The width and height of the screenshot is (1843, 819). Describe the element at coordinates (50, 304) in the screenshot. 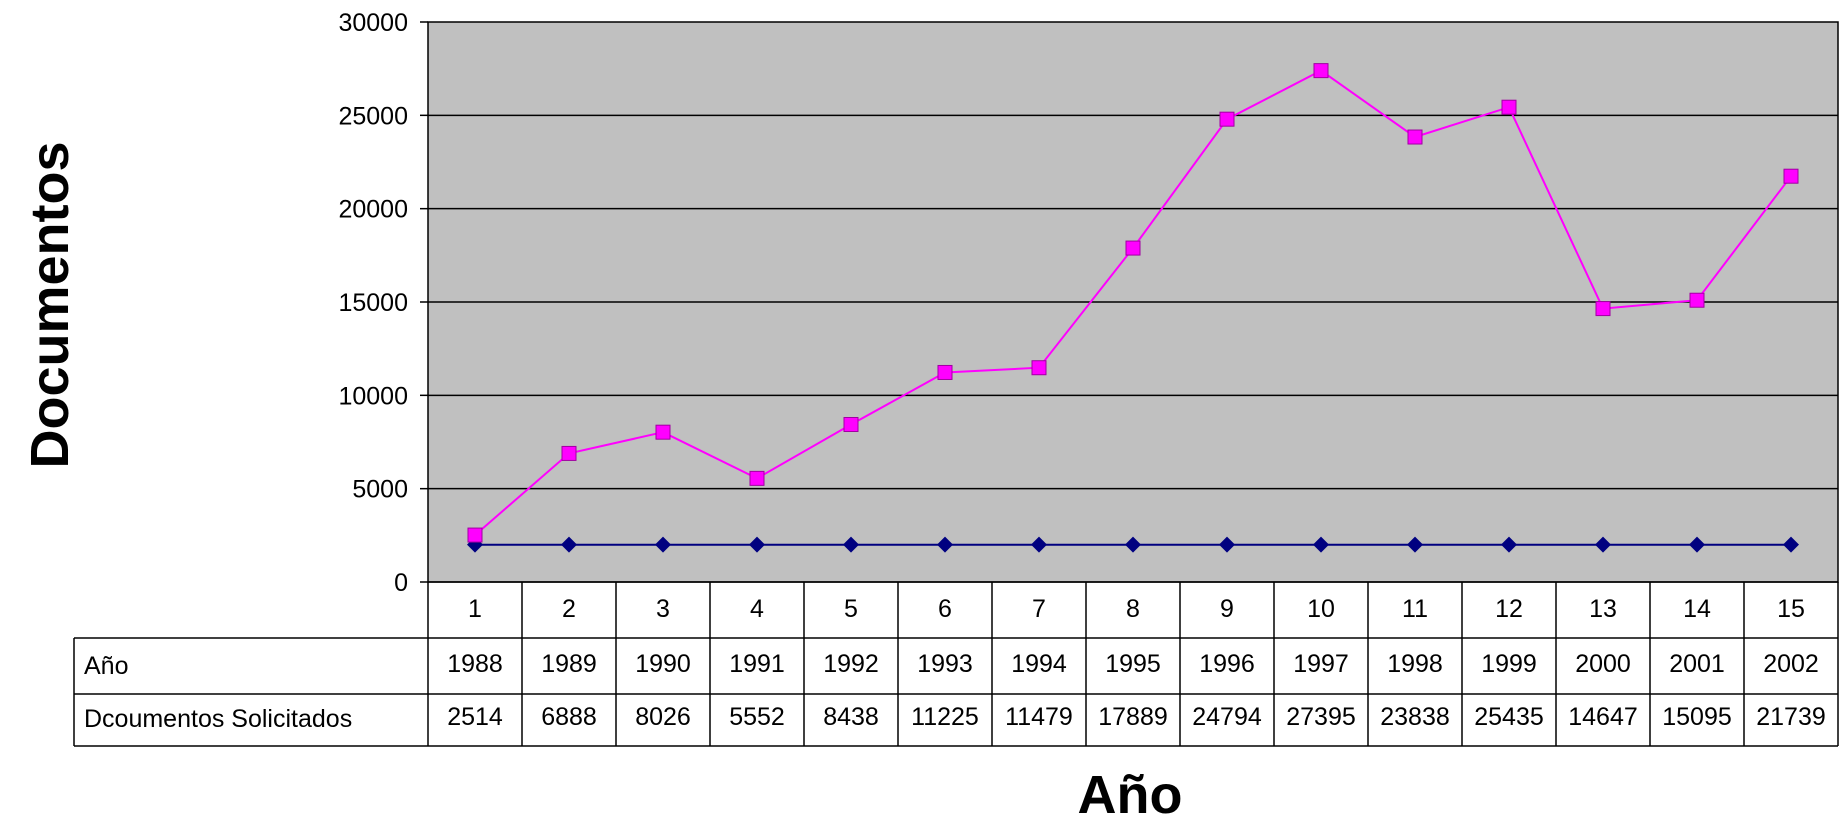

I see `y-axis-title: Documentos` at that location.